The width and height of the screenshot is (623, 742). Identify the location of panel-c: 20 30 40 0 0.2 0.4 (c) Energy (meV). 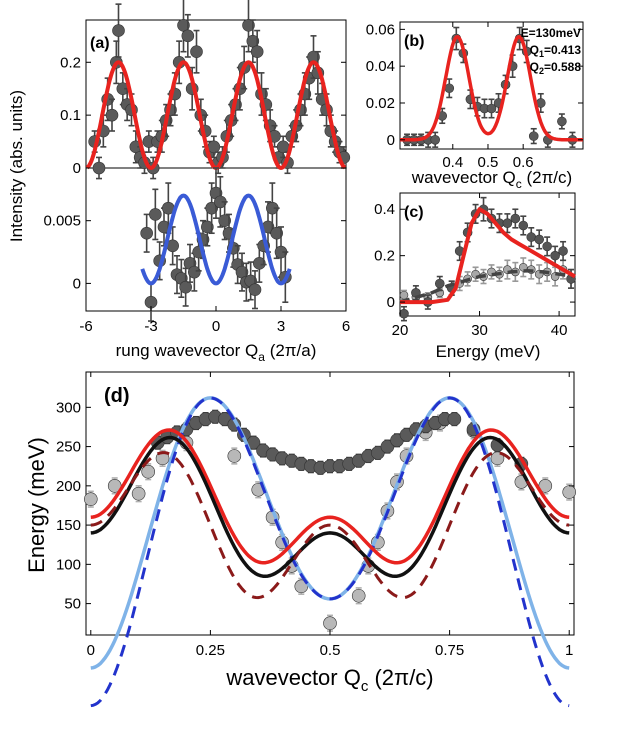
(475, 276).